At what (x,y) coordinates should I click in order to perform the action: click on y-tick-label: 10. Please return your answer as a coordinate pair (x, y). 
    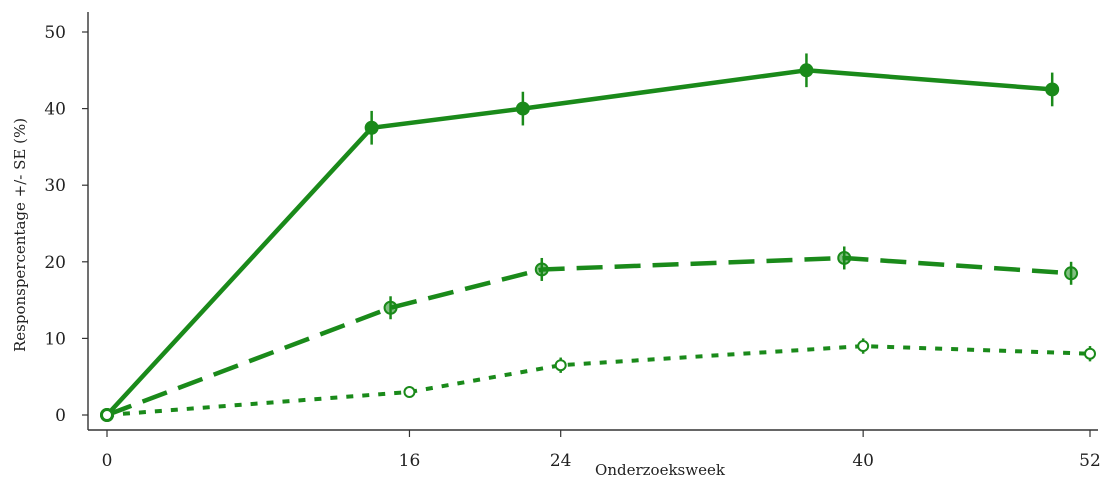
    Looking at the image, I should click on (55, 339).